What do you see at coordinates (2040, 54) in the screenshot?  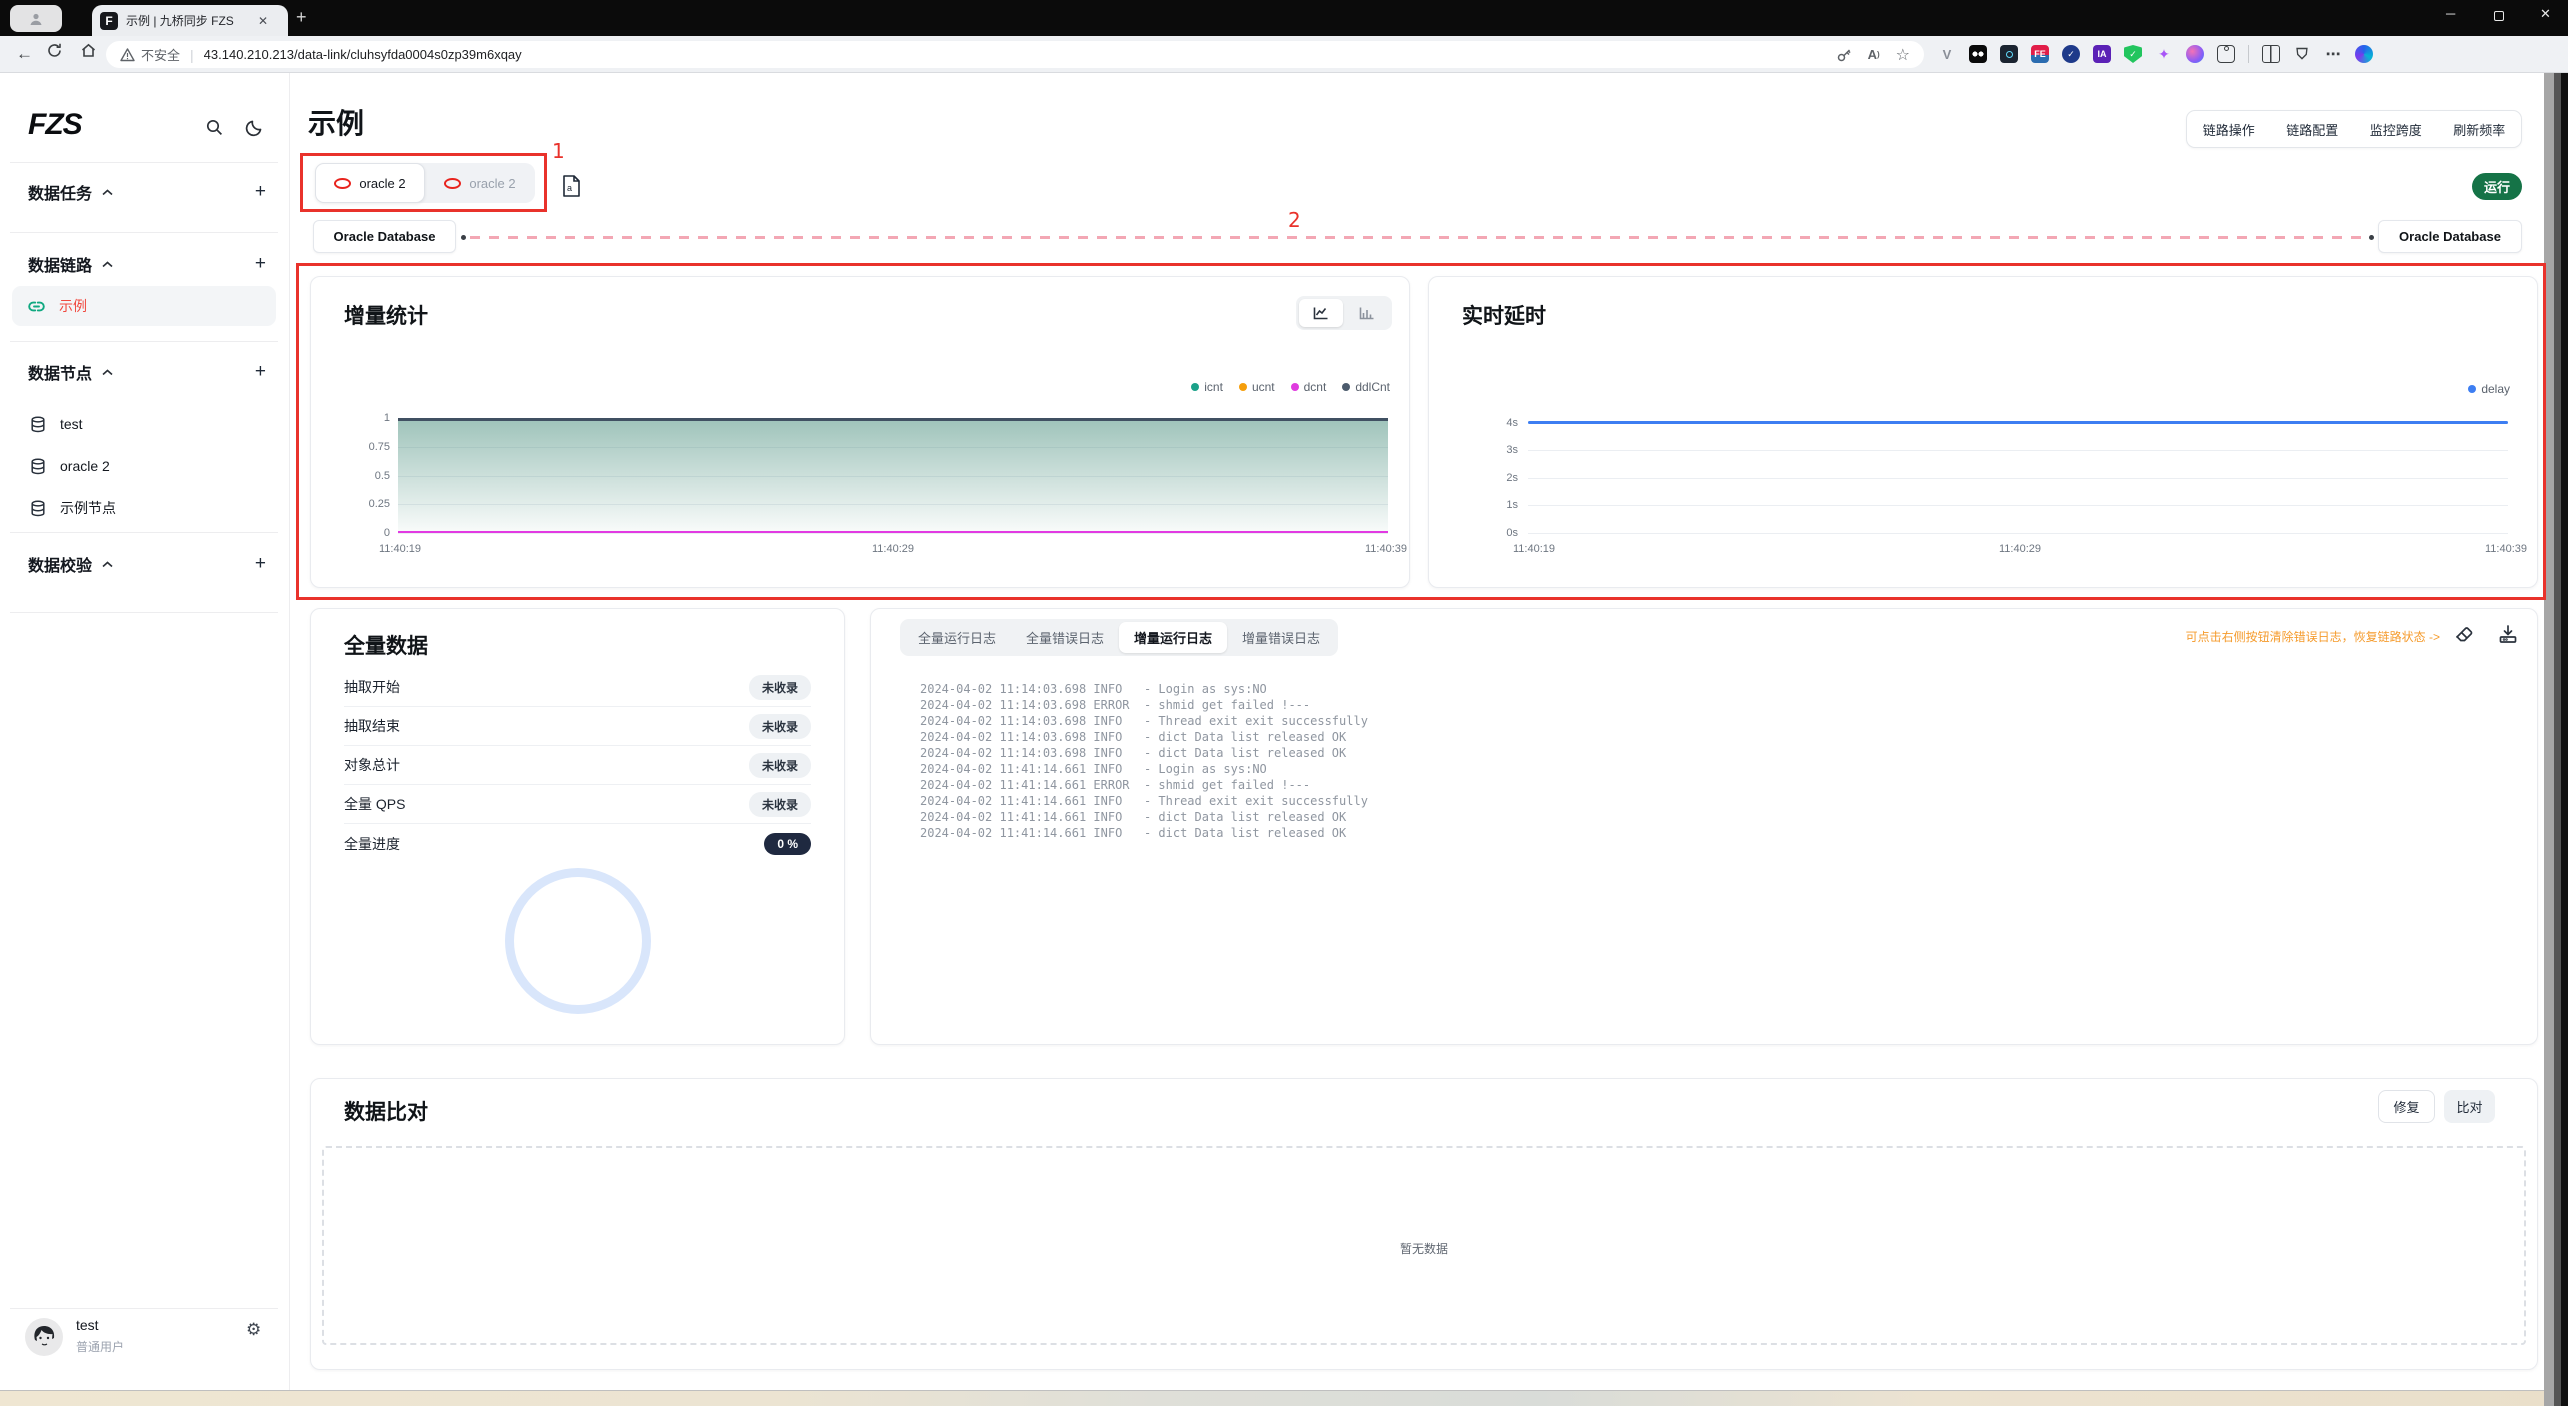 I see `fe-extension-icon: FE` at bounding box center [2040, 54].